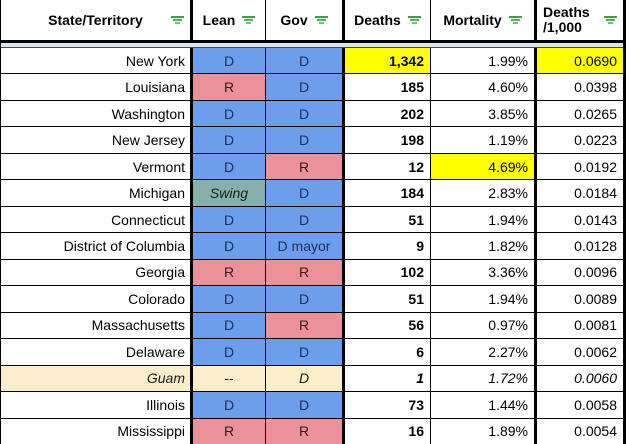 The image size is (626, 444). I want to click on deaths-per-1000-cell: 0.0096, so click(595, 272).